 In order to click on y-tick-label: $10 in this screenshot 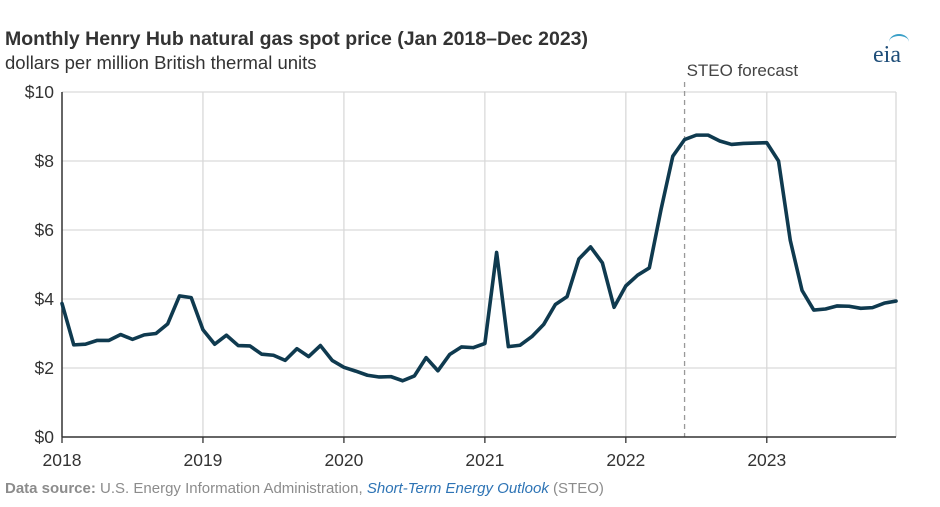, I will do `click(39, 92)`.